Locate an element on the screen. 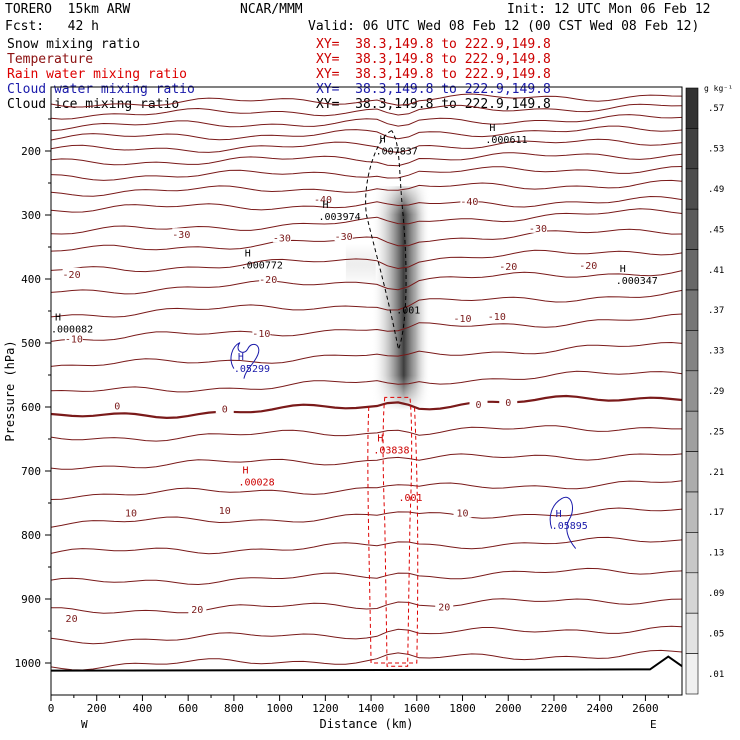 Image resolution: width=740 pixels, height=740 pixels. forecast-hour: Fcst: 42 h is located at coordinates (52, 26).